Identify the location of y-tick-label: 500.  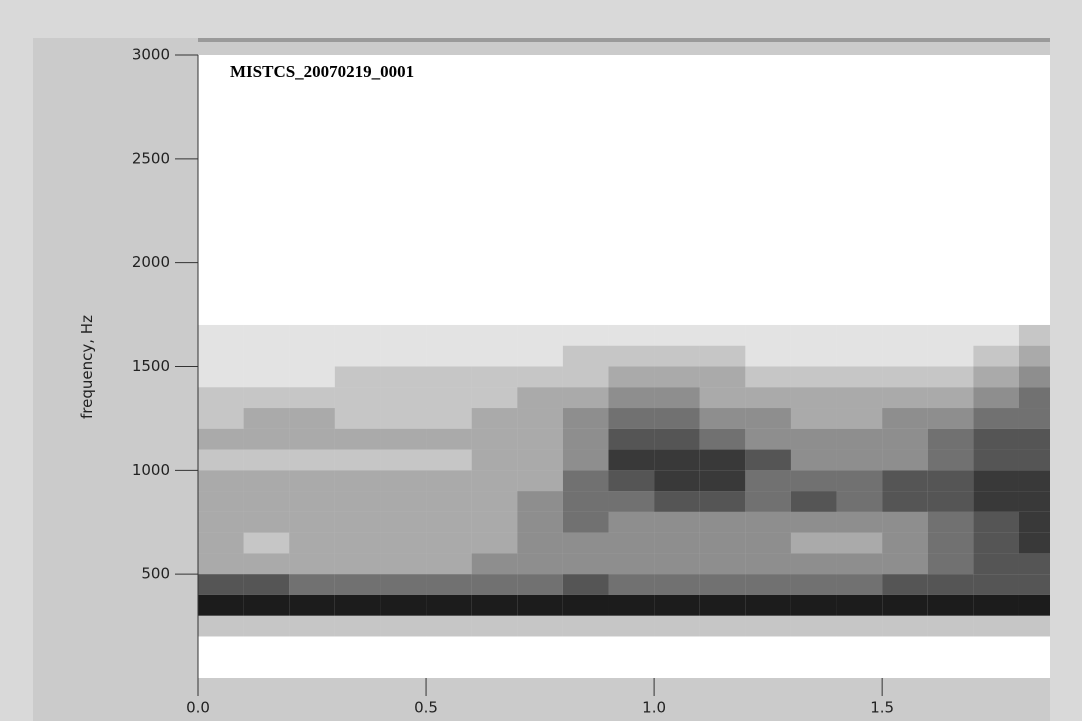
(155, 574).